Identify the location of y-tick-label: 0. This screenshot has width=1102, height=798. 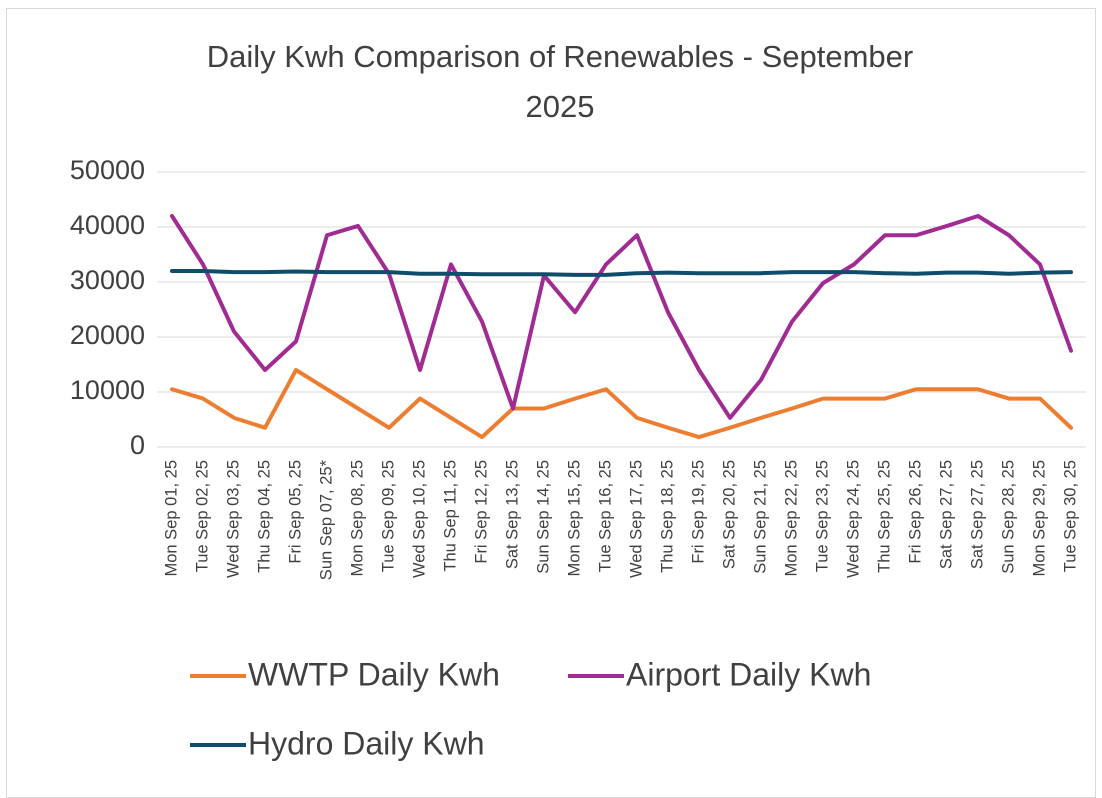
(137, 445).